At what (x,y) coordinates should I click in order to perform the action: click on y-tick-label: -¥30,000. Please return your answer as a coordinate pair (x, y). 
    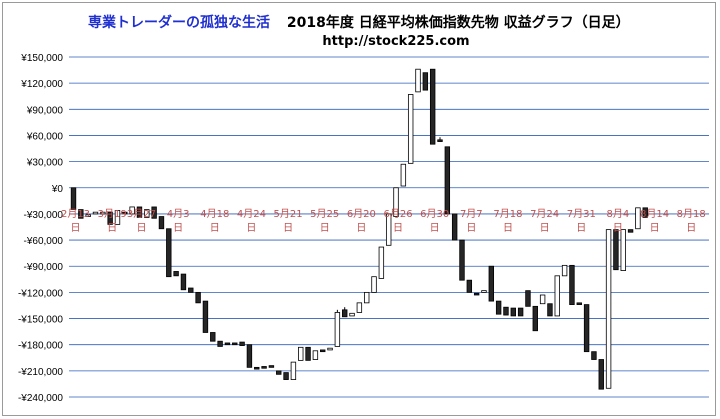
    Looking at the image, I should click on (44, 215).